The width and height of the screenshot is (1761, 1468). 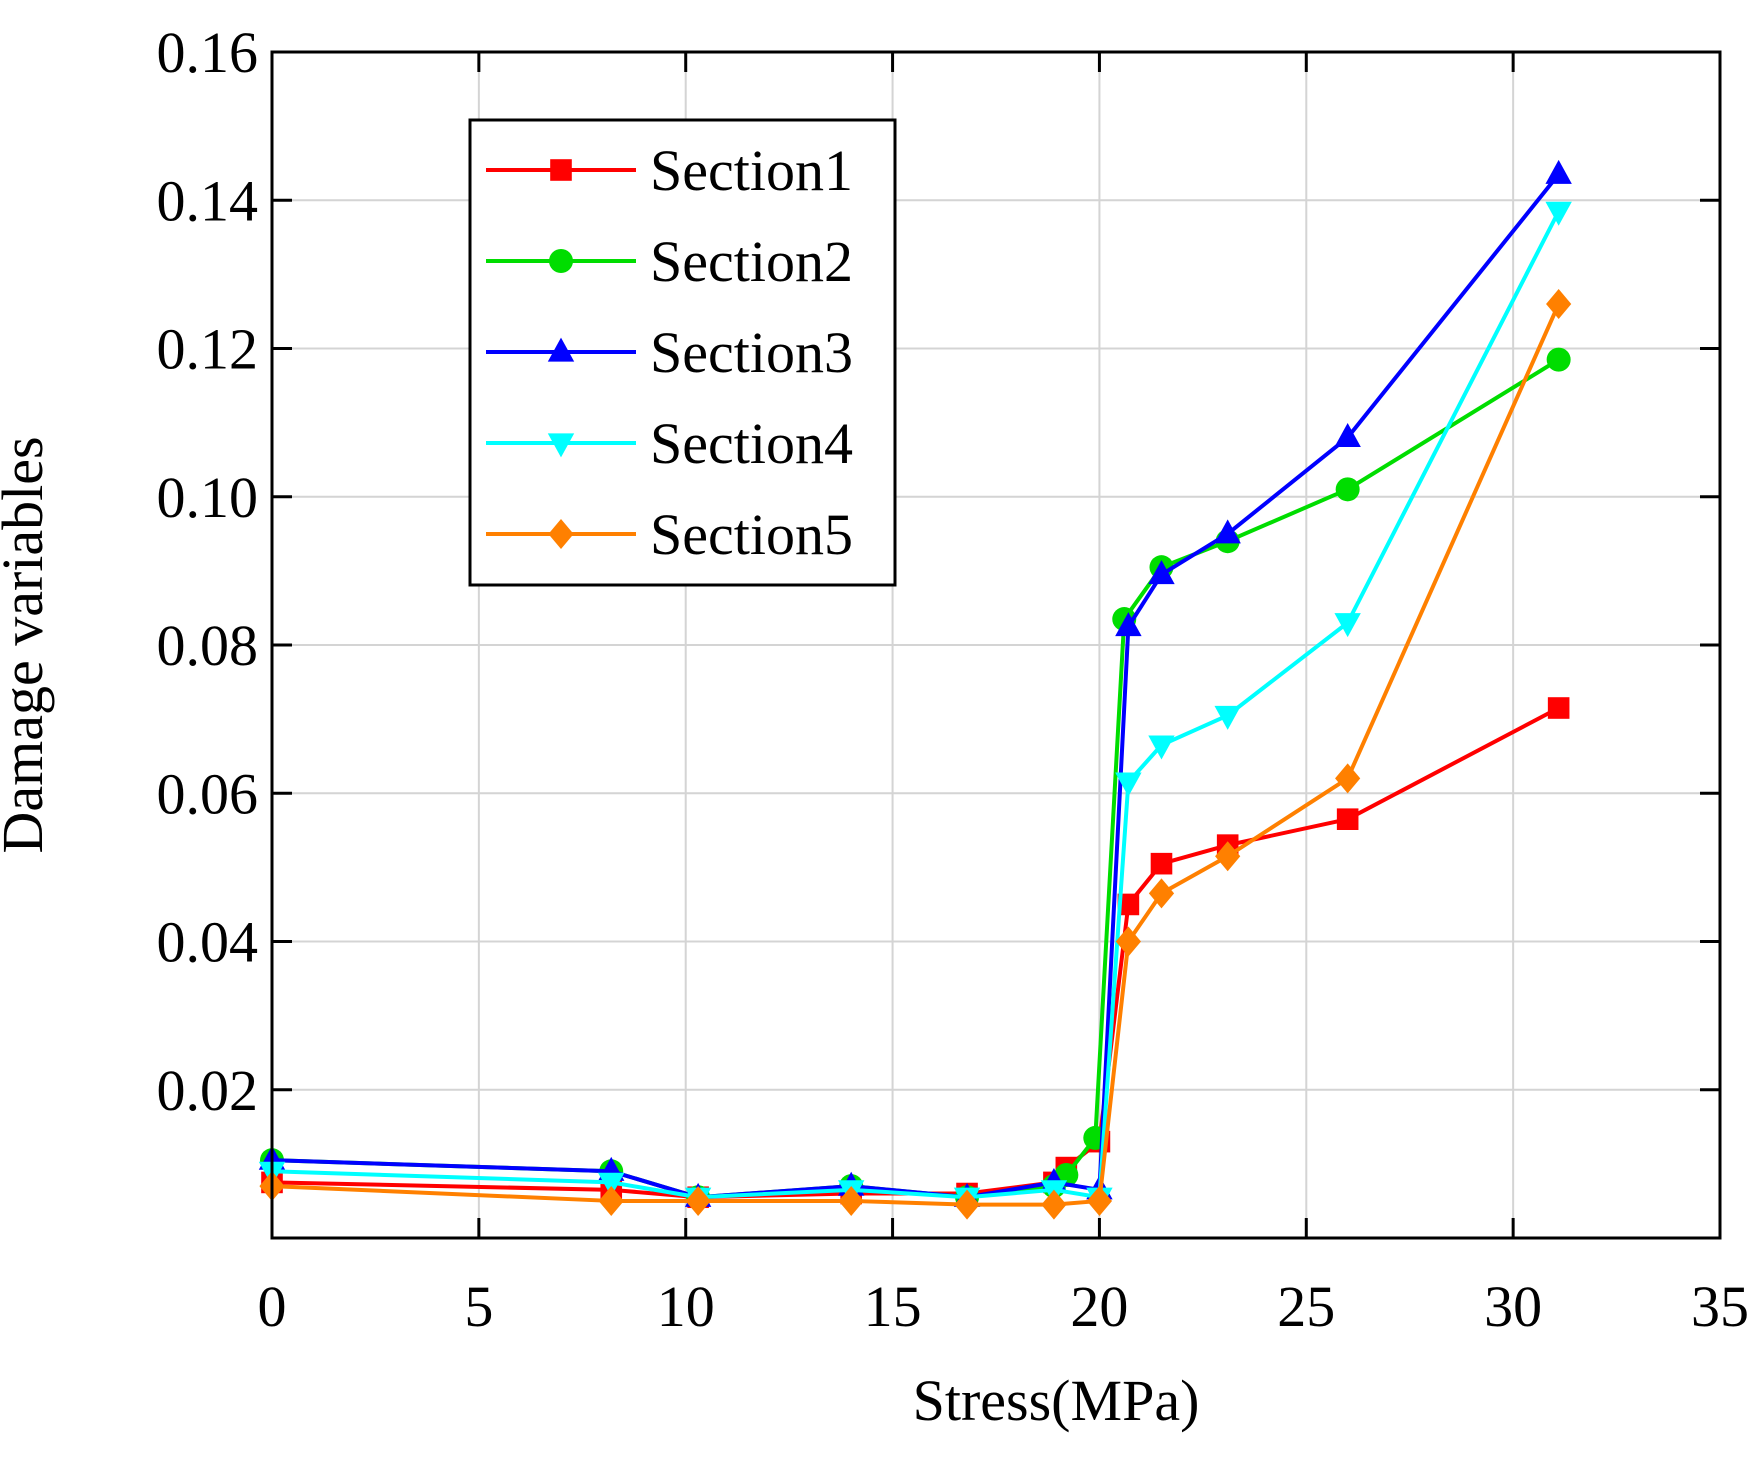 What do you see at coordinates (208, 645) in the screenshot?
I see `y-tick-label: 0.08` at bounding box center [208, 645].